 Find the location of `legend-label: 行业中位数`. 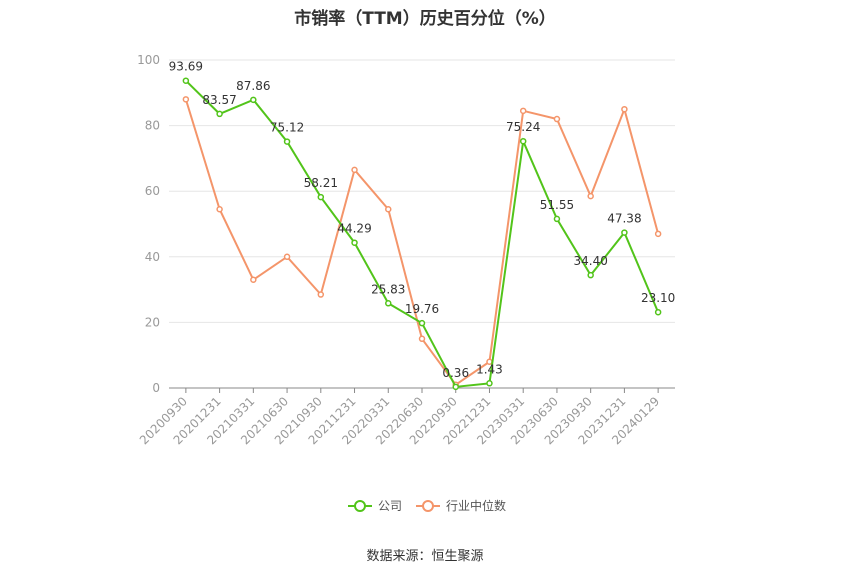

legend-label: 行业中位数 is located at coordinates (476, 505).